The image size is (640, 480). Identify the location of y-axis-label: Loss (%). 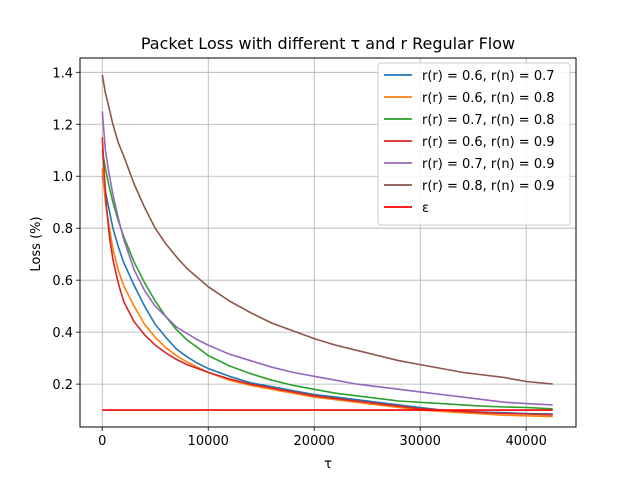
(36, 243).